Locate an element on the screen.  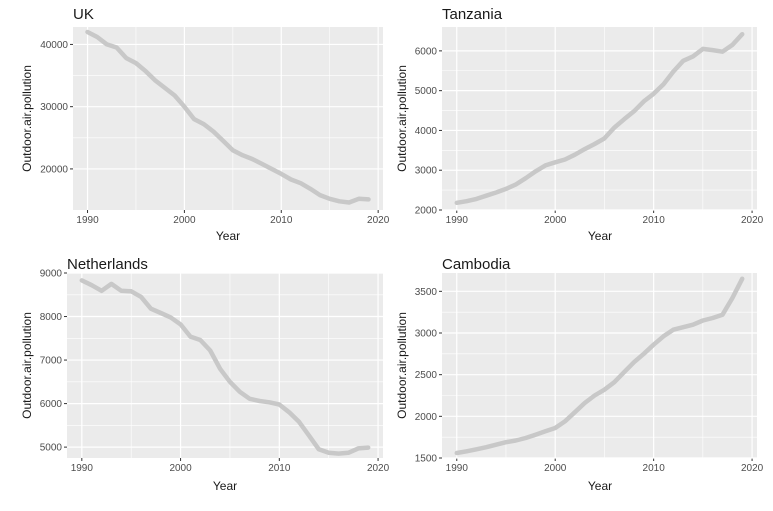
panel-title: Cambodia is located at coordinates (476, 264).